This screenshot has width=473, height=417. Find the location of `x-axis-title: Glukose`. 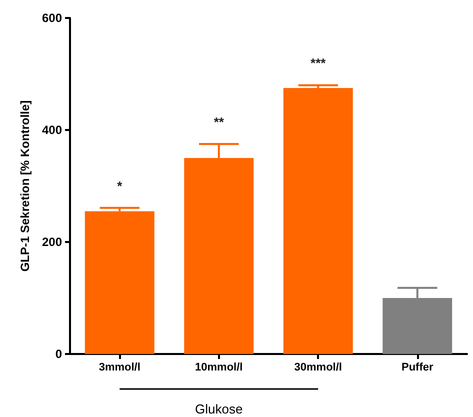

x-axis-title: Glukose is located at coordinates (219, 409).